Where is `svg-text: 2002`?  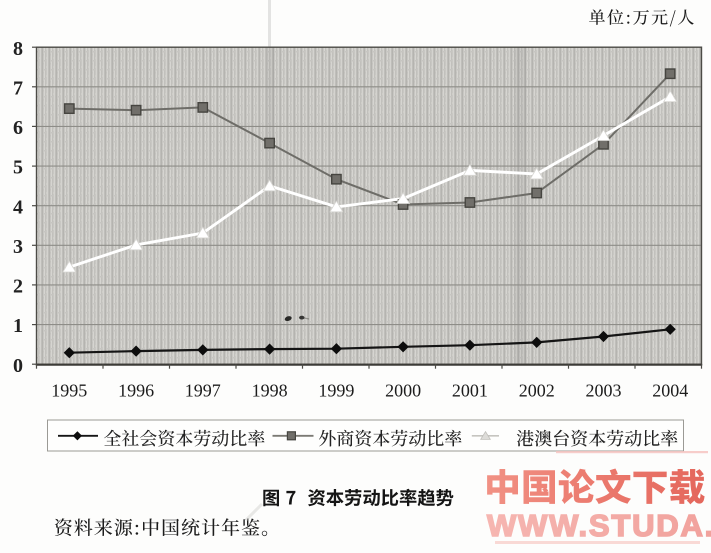 svg-text: 2002 is located at coordinates (537, 391).